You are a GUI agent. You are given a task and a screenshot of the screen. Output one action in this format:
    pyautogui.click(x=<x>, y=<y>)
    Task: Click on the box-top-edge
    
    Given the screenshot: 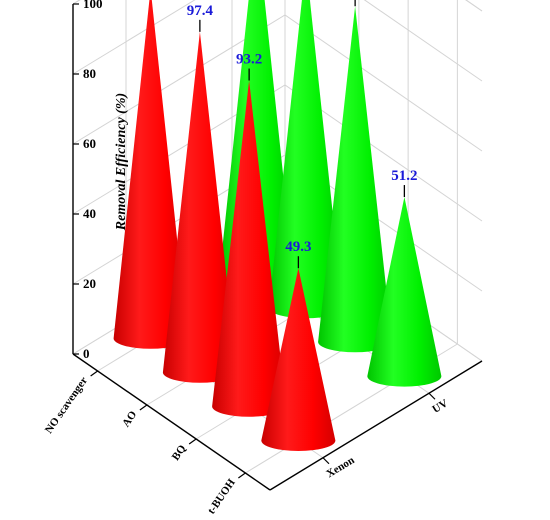 What is the action you would take?
    pyautogui.click(x=277, y=6)
    